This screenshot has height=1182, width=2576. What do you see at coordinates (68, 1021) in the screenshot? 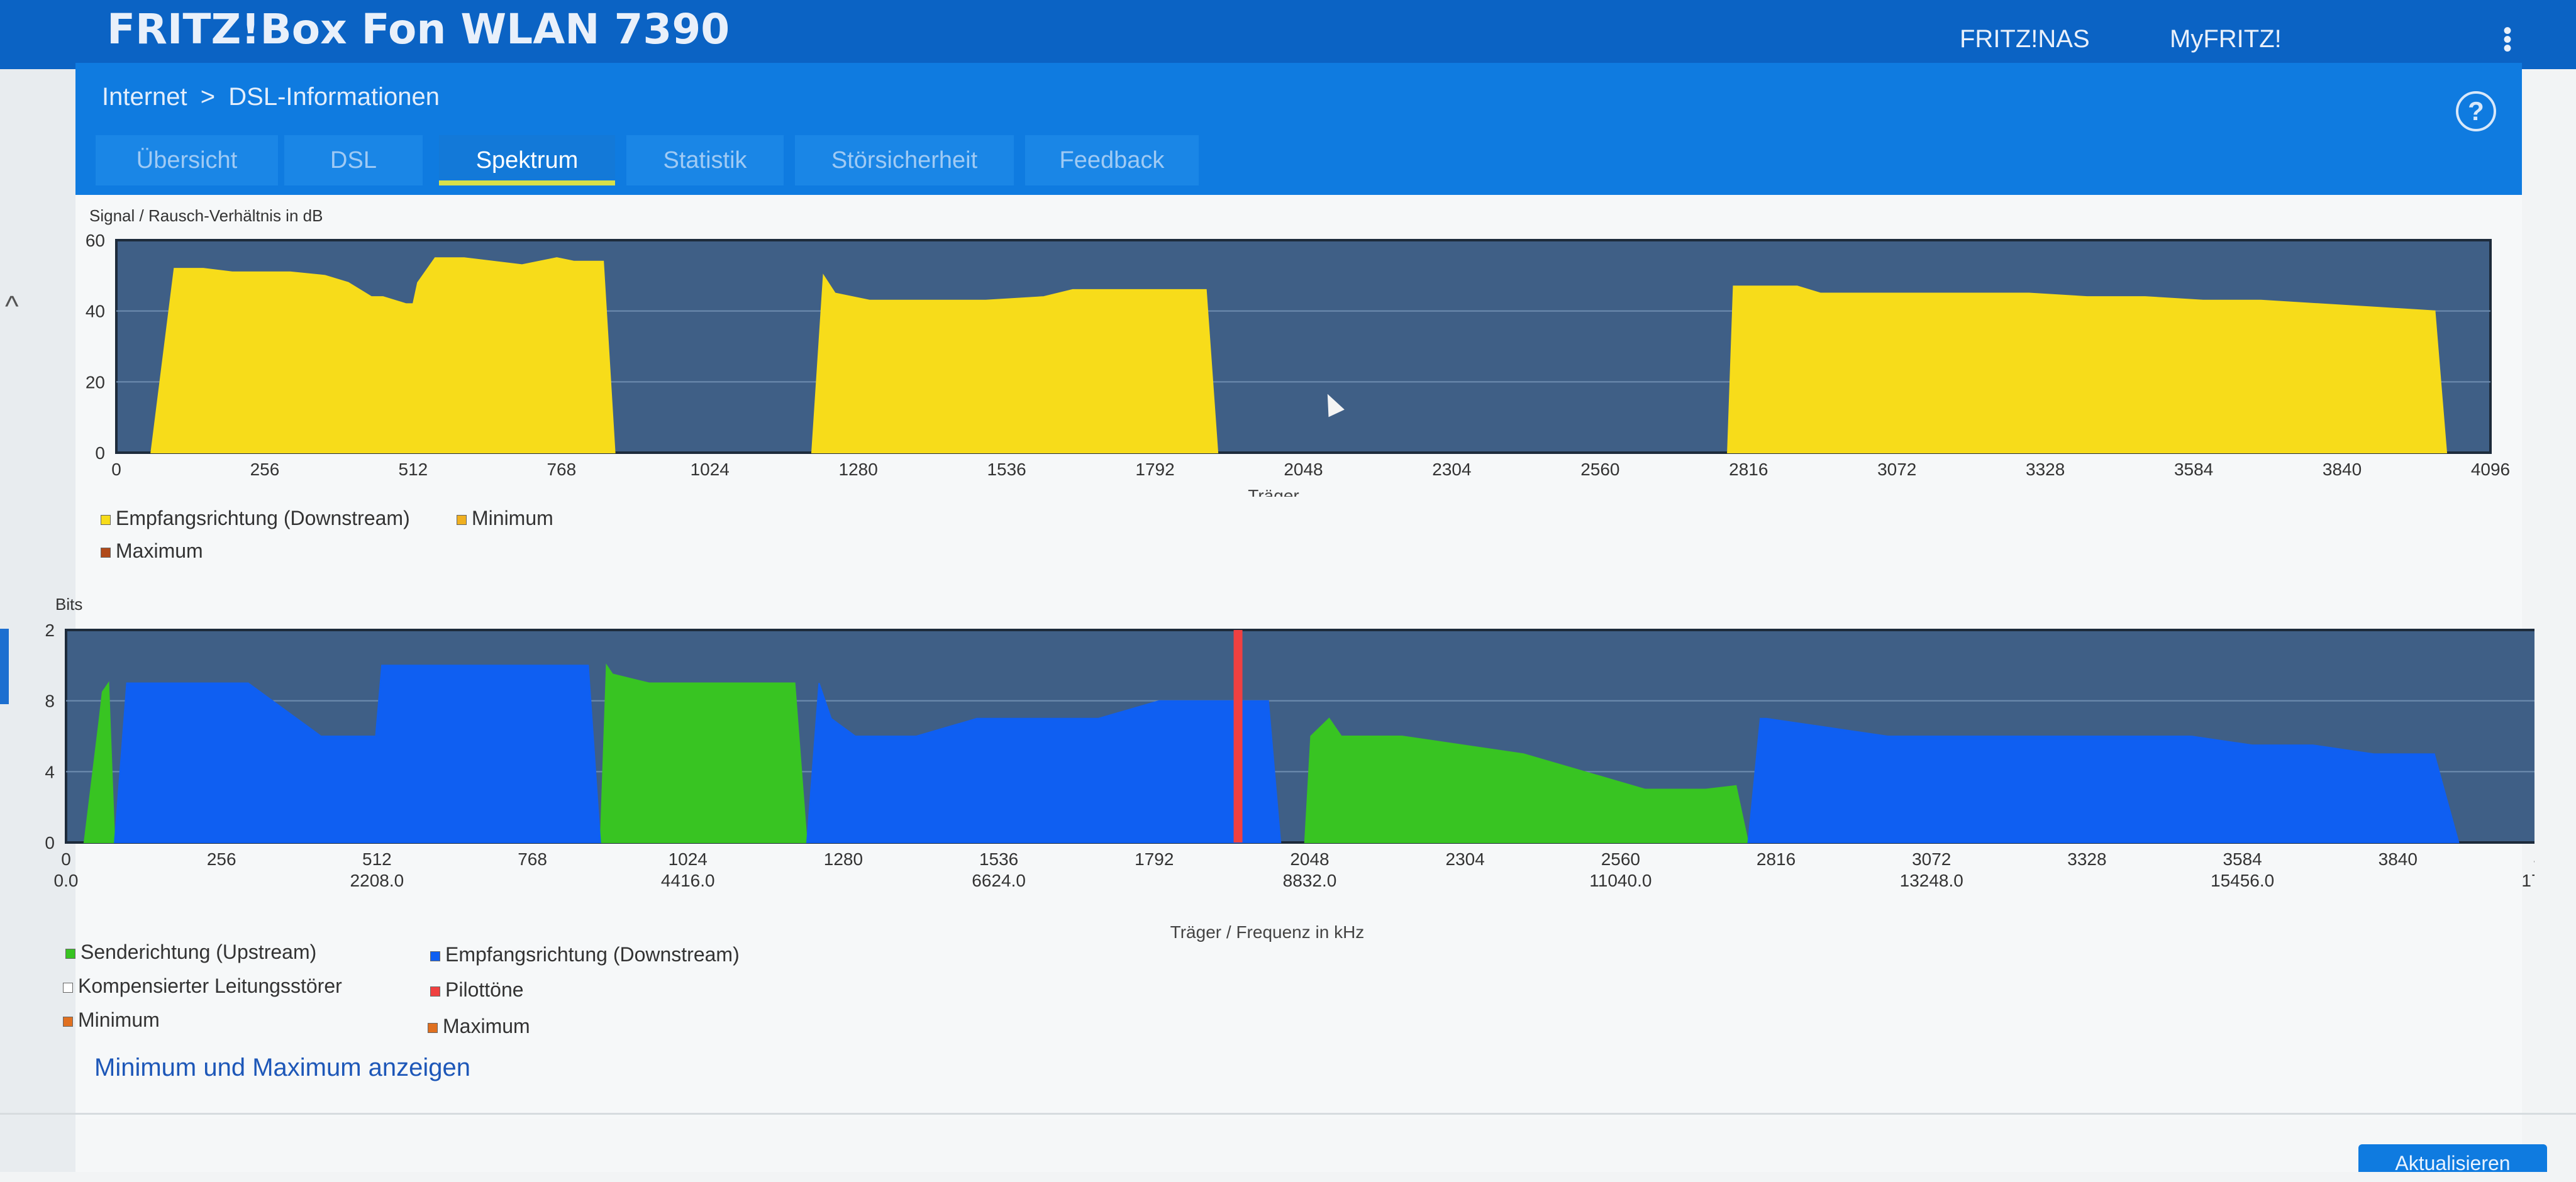
I see `legend-swatch-orange-min` at bounding box center [68, 1021].